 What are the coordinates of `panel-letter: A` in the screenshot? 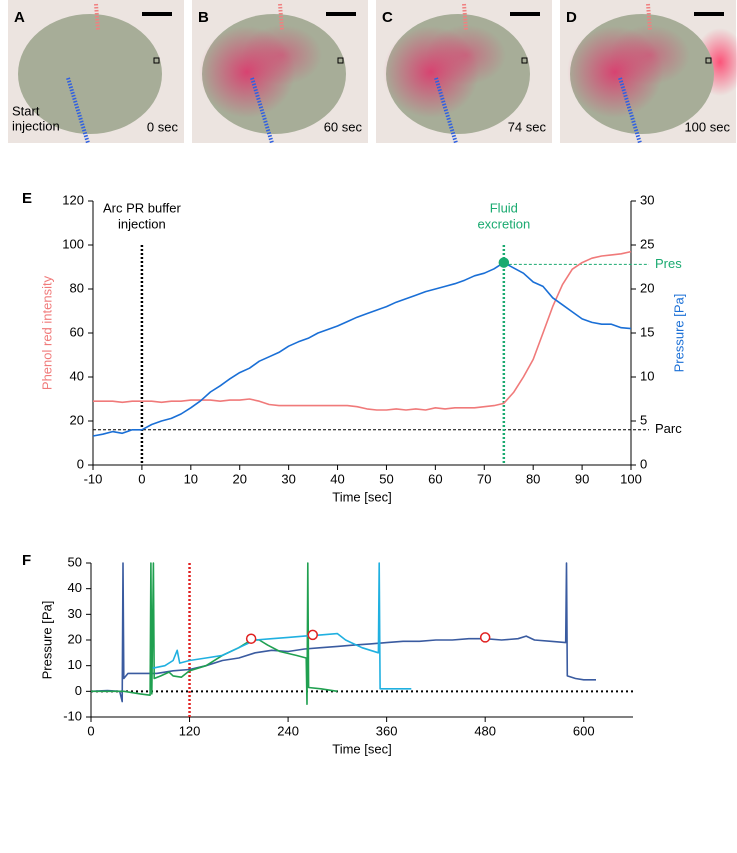 It's located at (19, 17).